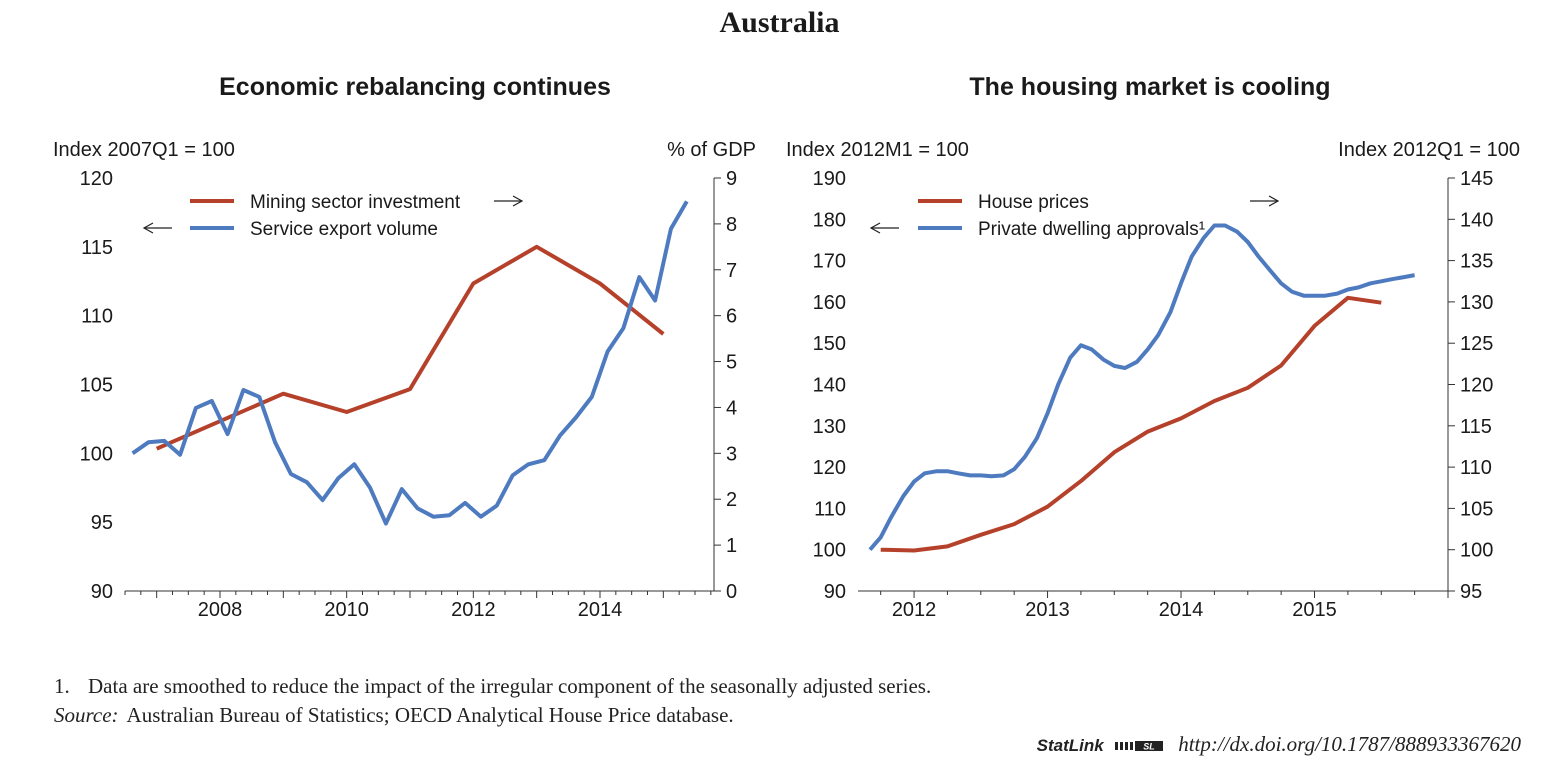 The image size is (1559, 767). Describe the element at coordinates (473, 610) in the screenshot. I see `chart1-xtick-label: 2012` at that location.